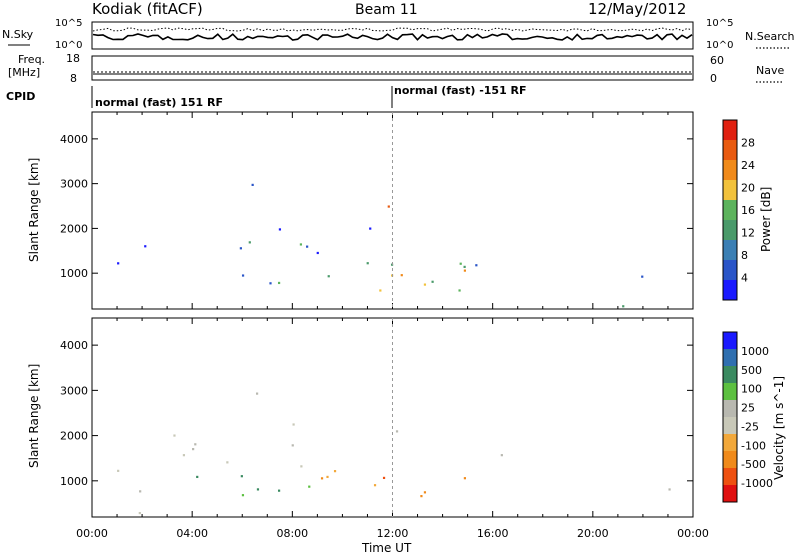 The height and width of the screenshot is (554, 800). I want to click on count-right-tick-low: 10^0, so click(719, 45).